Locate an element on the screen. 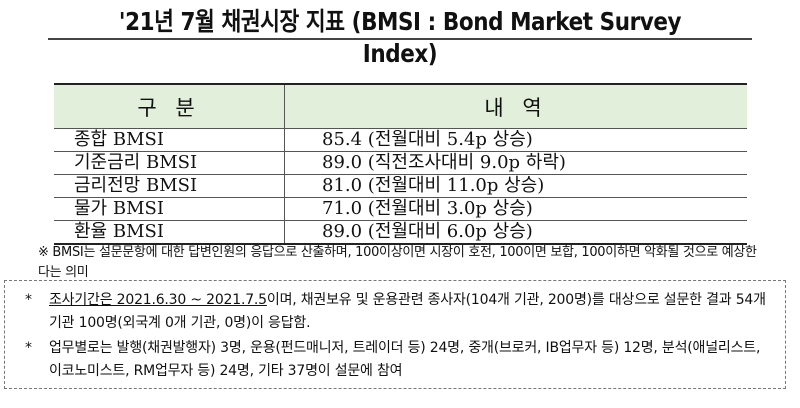 The height and width of the screenshot is (408, 800). row-label: 환율 BMSI is located at coordinates (169, 232).